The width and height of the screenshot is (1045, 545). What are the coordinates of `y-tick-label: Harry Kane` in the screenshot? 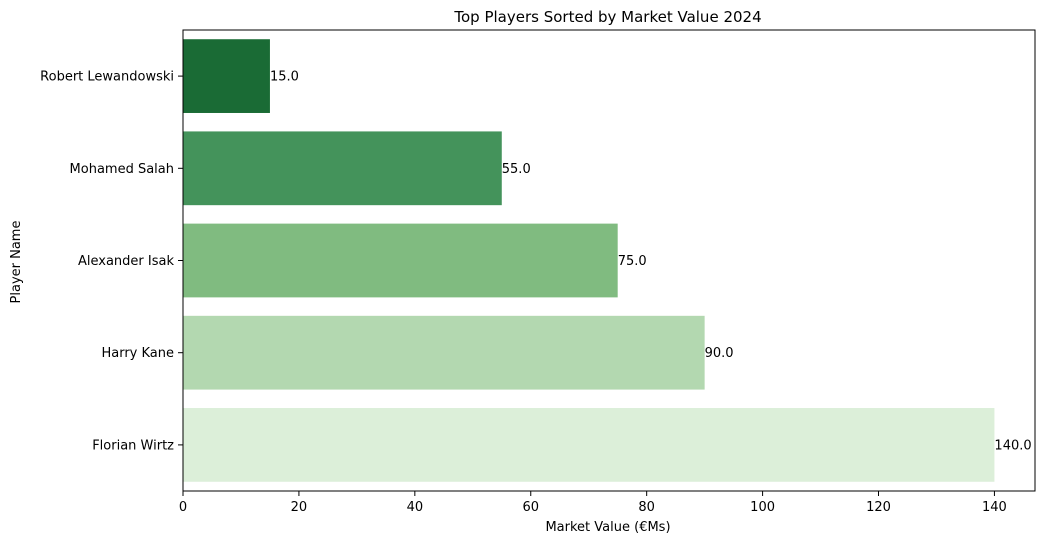 It's located at (137, 353).